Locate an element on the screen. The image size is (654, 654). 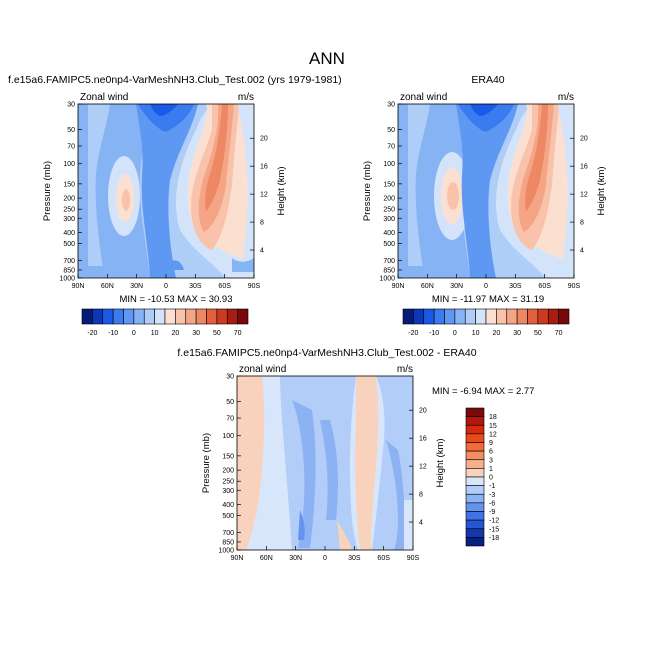
colorbar-label: -12 is located at coordinates (494, 521).